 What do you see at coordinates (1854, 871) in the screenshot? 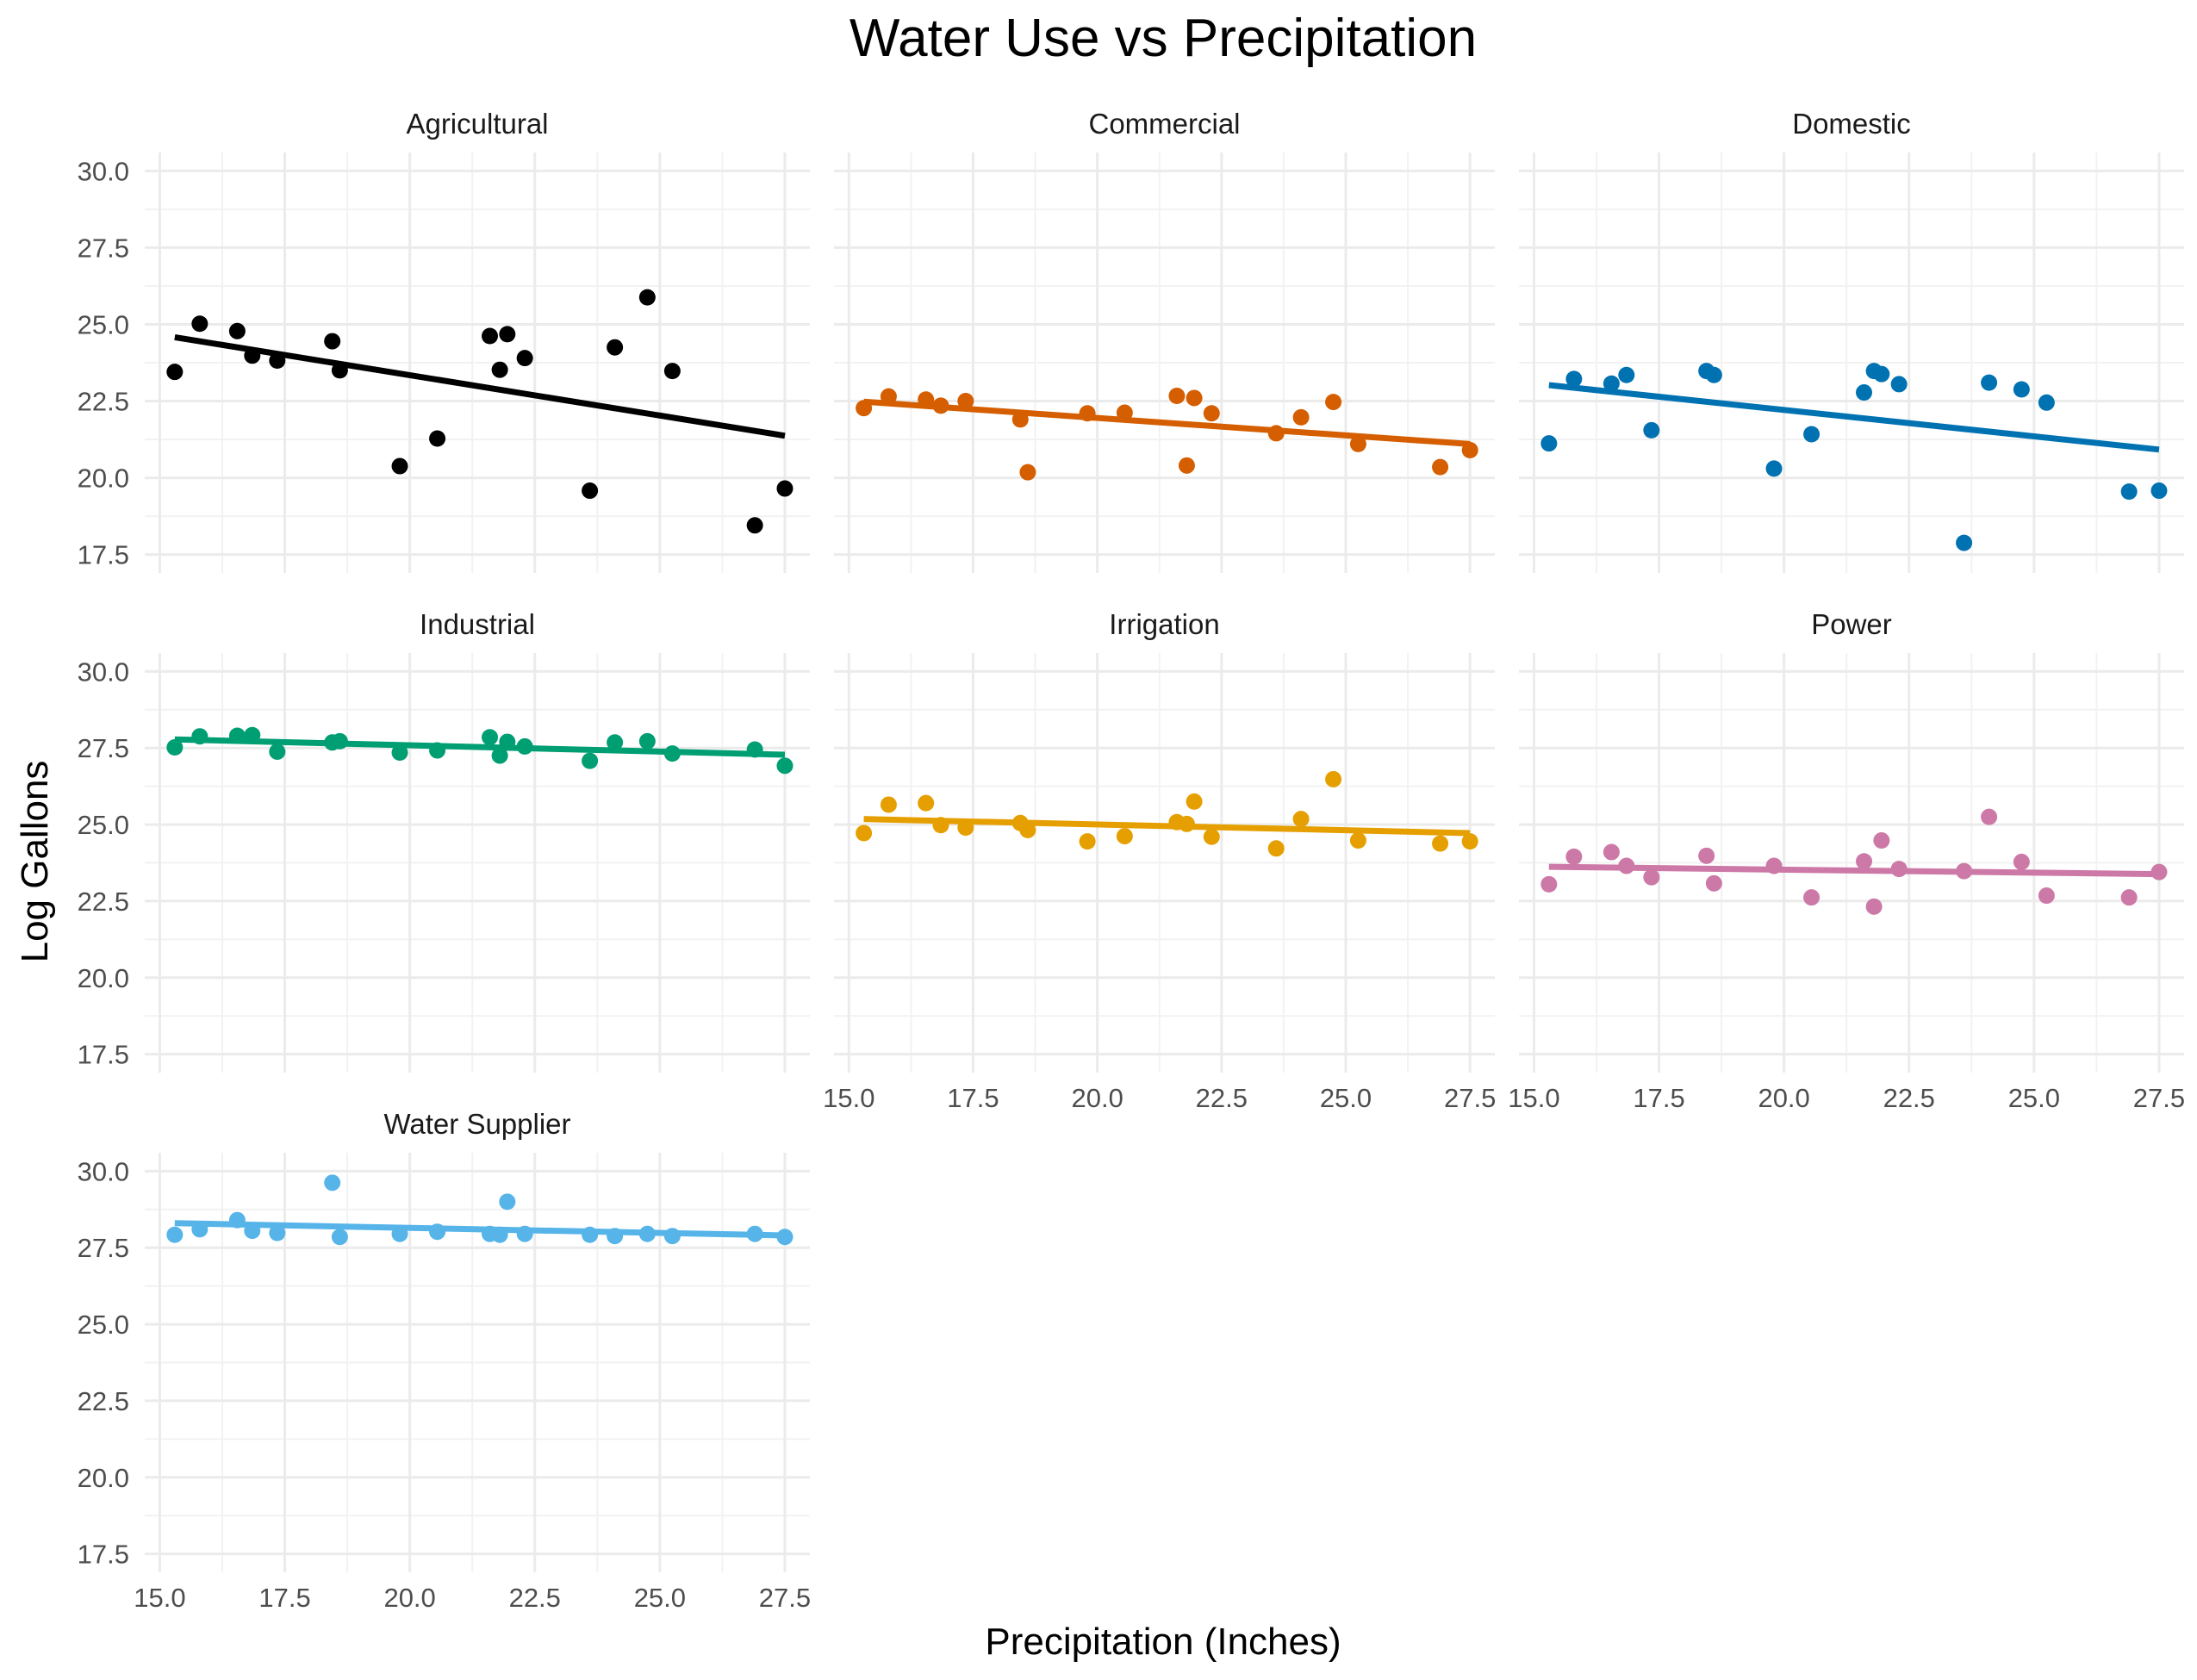
I see `trend-line-power` at bounding box center [1854, 871].